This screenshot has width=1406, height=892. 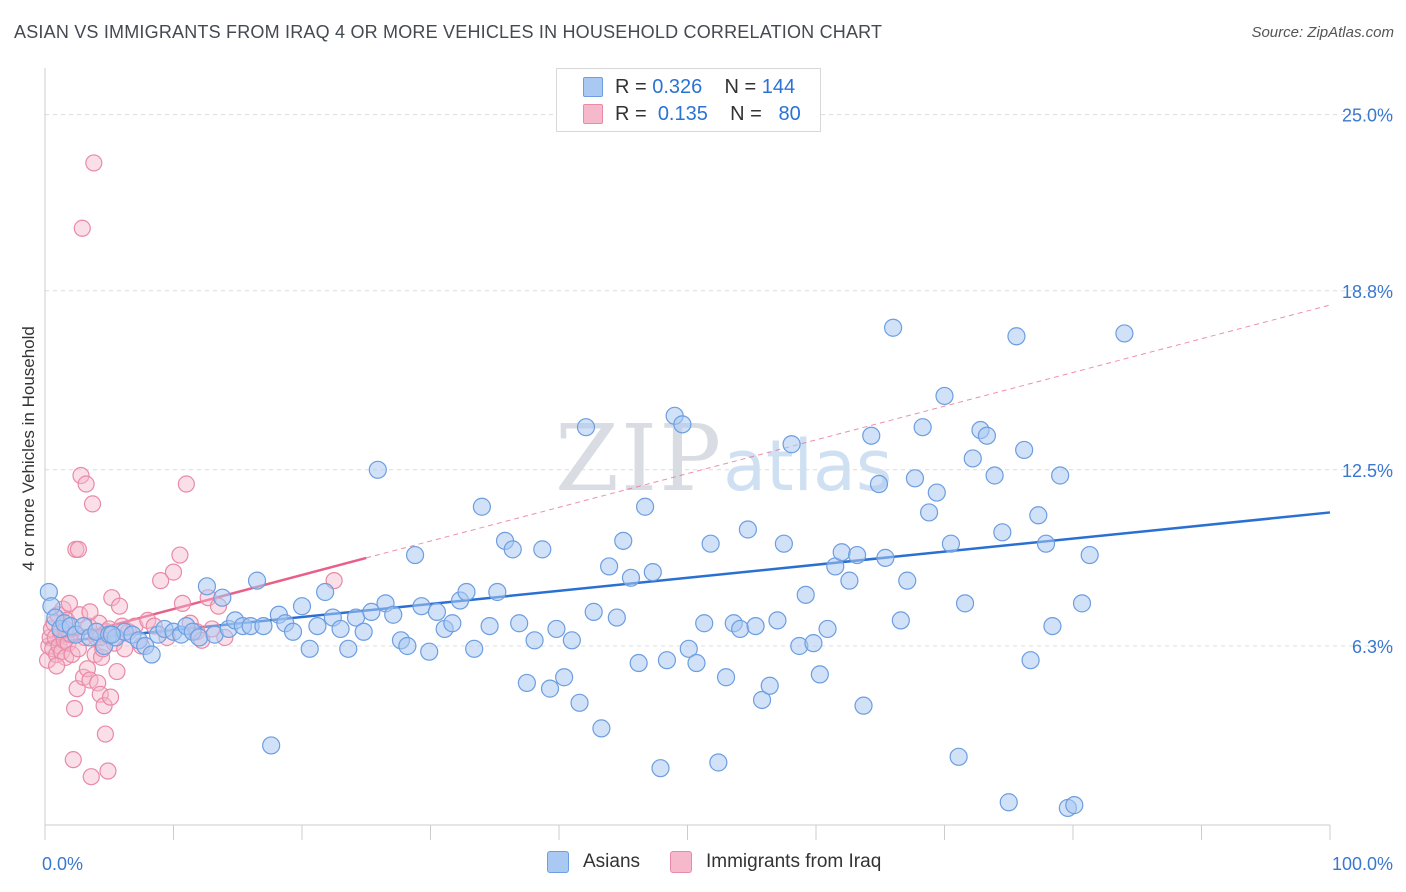 What do you see at coordinates (1362, 864) in the screenshot?
I see `x-tick-label: 100.0%` at bounding box center [1362, 864].